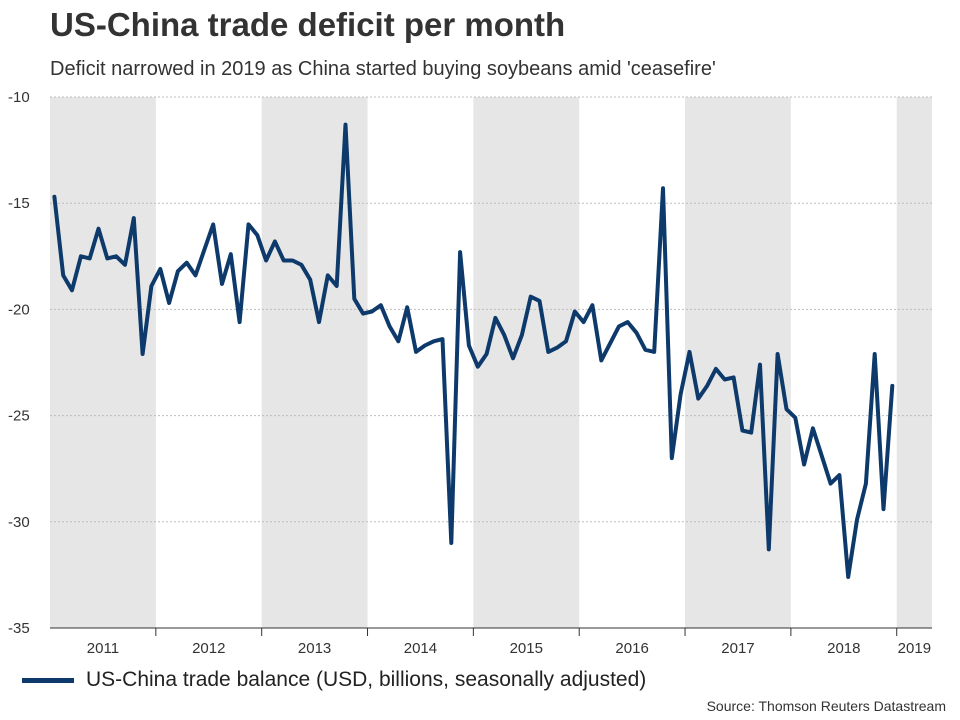 The height and width of the screenshot is (720, 960). What do you see at coordinates (738, 362) in the screenshot?
I see `year-band-2017` at bounding box center [738, 362].